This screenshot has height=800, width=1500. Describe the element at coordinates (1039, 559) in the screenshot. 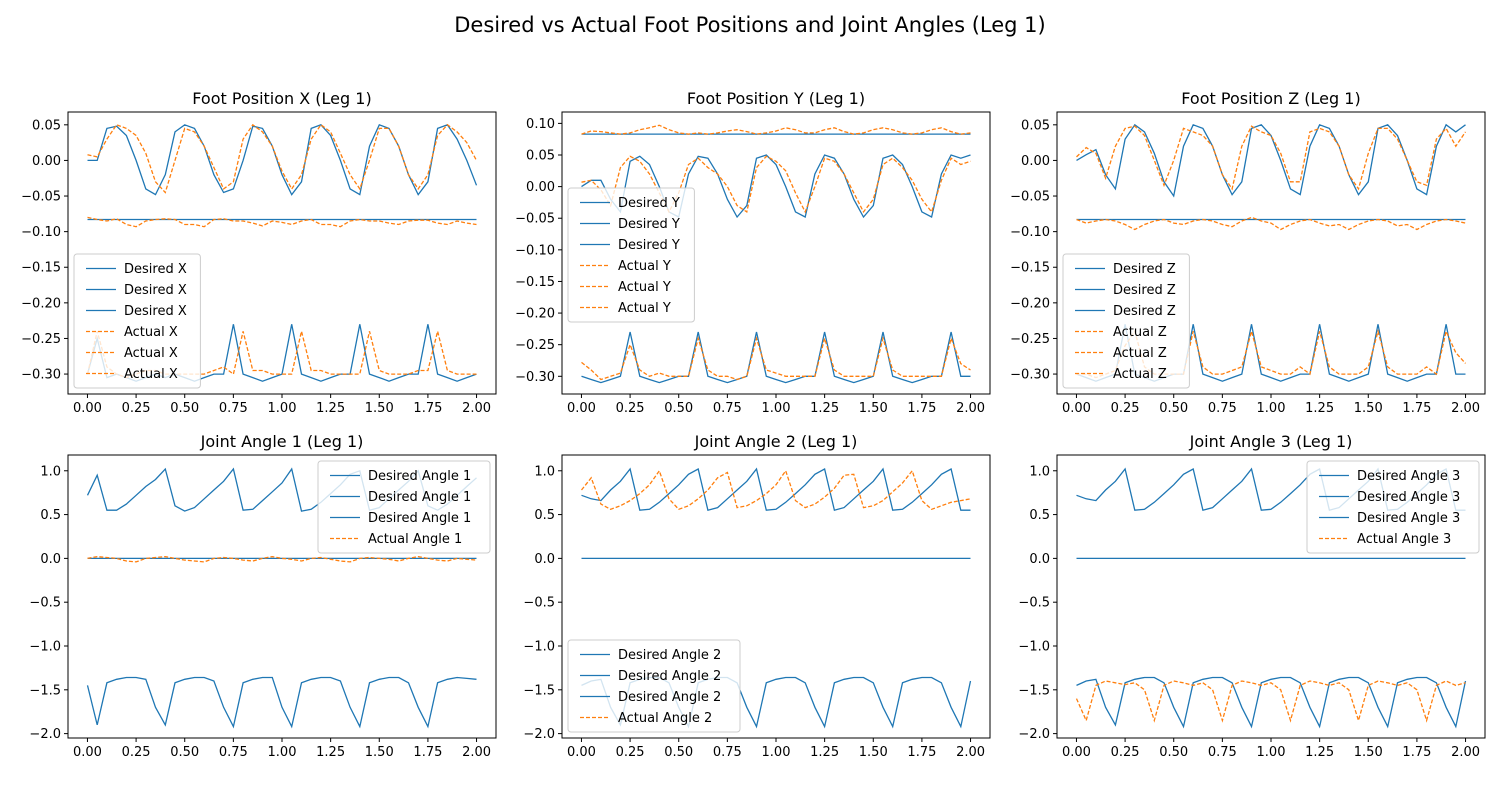

I see `y-tick-label: 0.0` at that location.